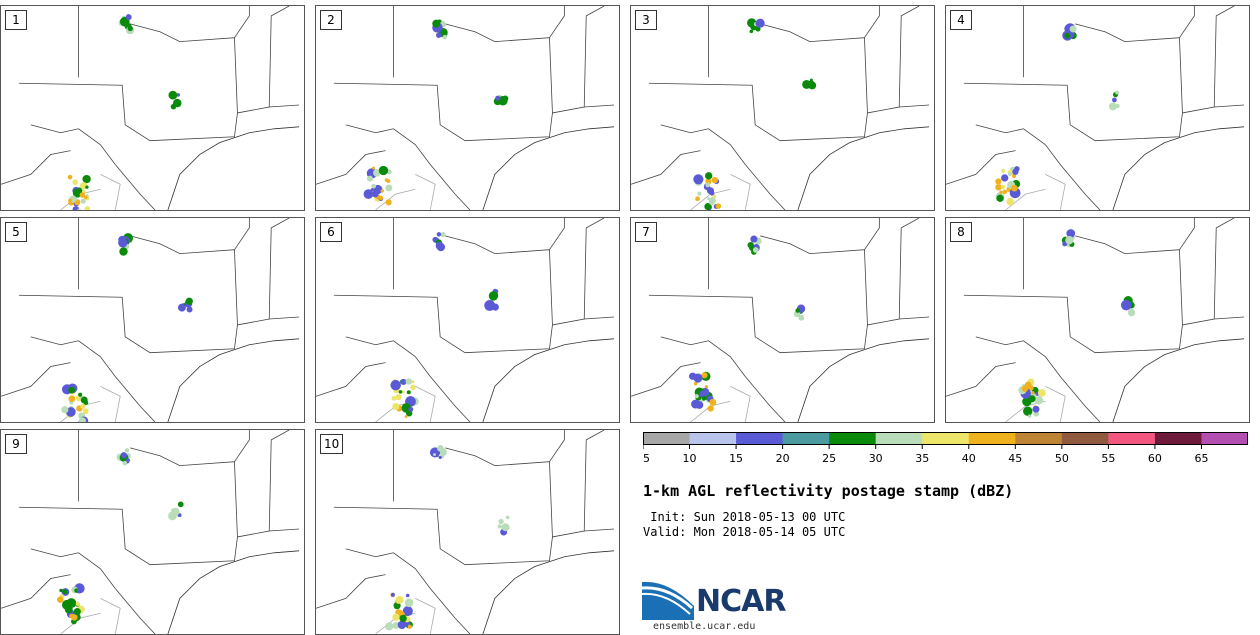 The width and height of the screenshot is (1260, 635). Describe the element at coordinates (16, 232) in the screenshot. I see `member-label: 5` at that location.